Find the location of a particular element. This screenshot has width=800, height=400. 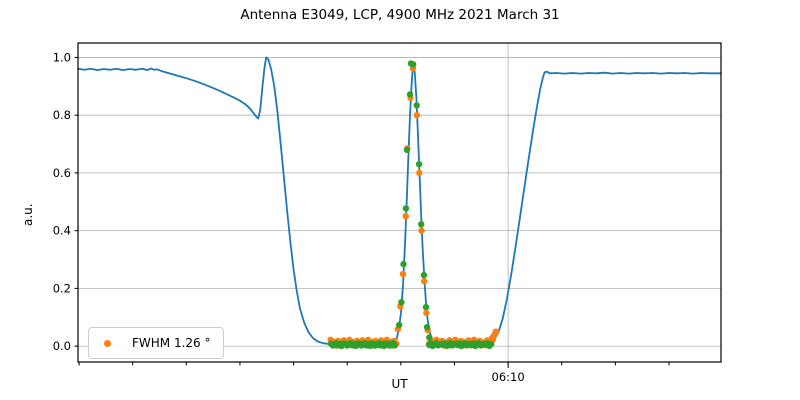

legend: FWHM 1.26 ° is located at coordinates (156, 343).